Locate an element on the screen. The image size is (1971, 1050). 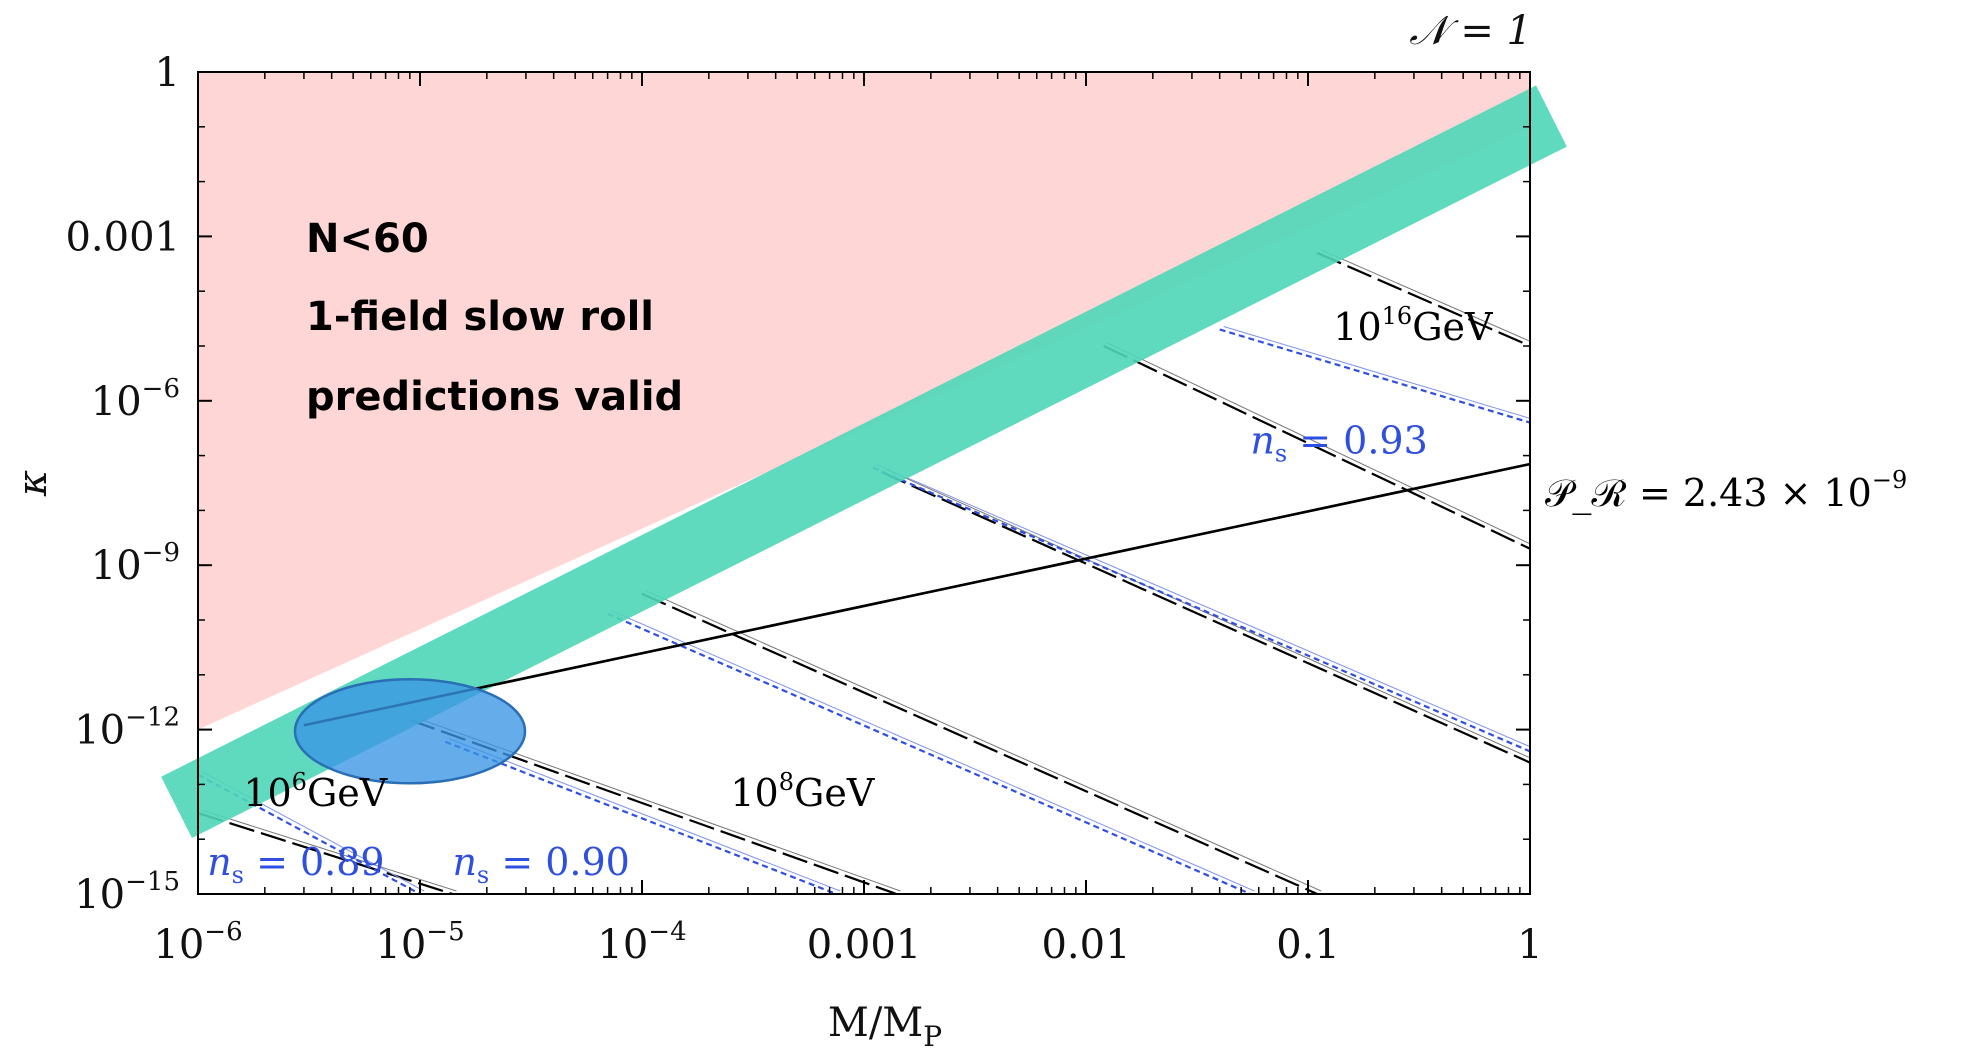
x-axis-title-sub: P is located at coordinates (932, 1035).